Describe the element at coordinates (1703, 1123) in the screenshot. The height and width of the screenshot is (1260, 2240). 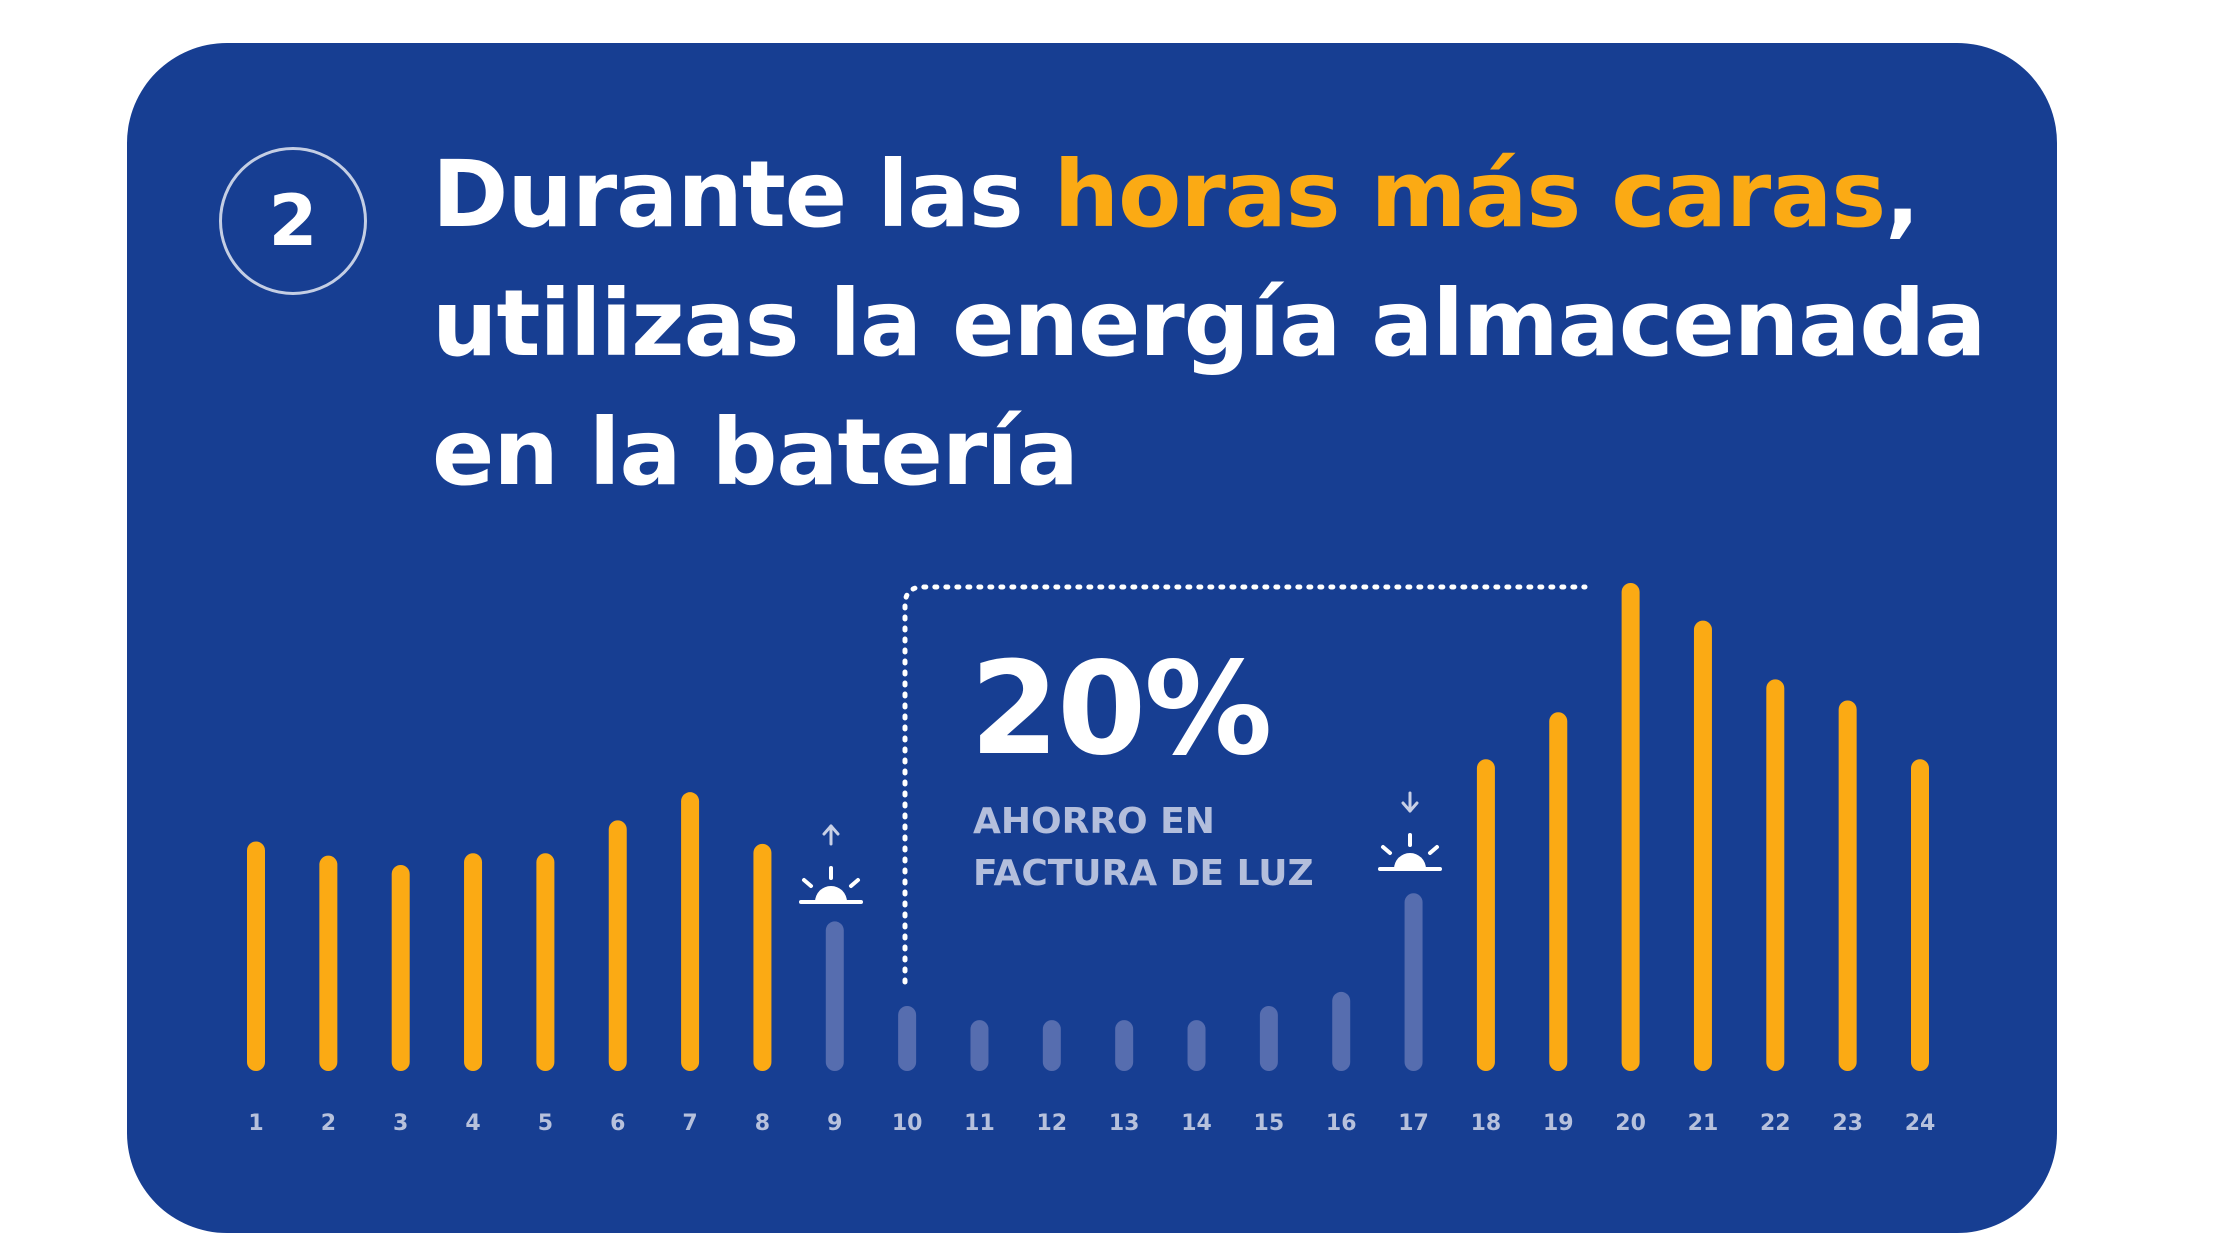
I see `hour-label-21: 21` at that location.